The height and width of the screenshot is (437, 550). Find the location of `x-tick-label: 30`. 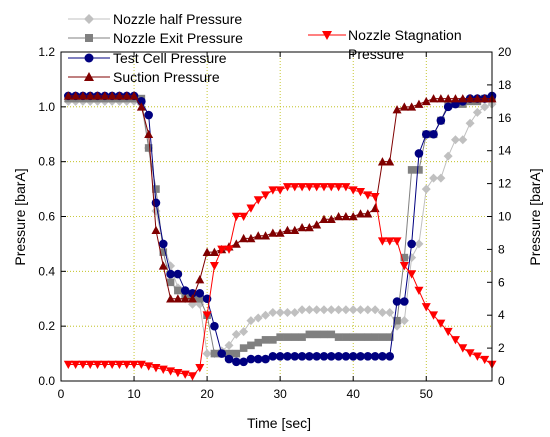

x-tick-label: 30 is located at coordinates (280, 394).